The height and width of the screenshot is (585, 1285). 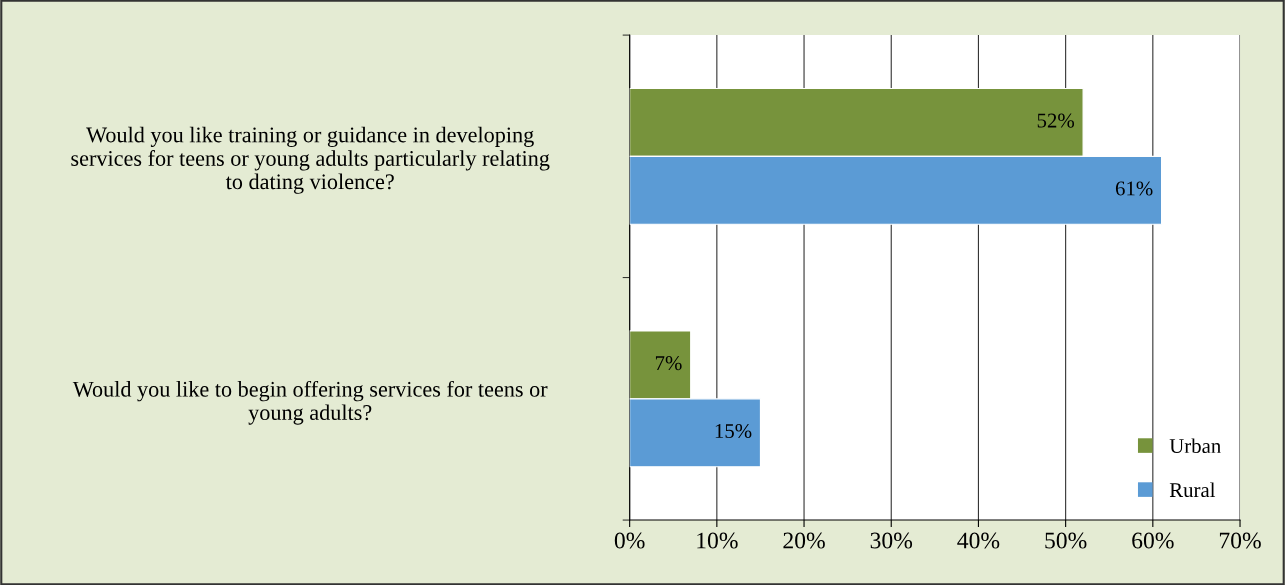 I want to click on x-tick-label: 20%, so click(x=804, y=540).